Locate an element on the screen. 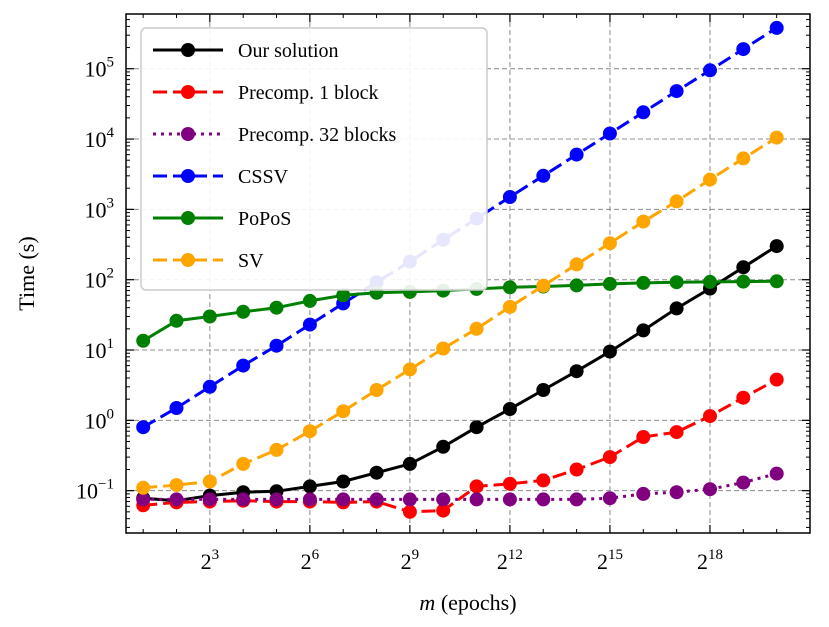 This screenshot has width=829, height=627. legend-label: PoPoS is located at coordinates (264, 219).